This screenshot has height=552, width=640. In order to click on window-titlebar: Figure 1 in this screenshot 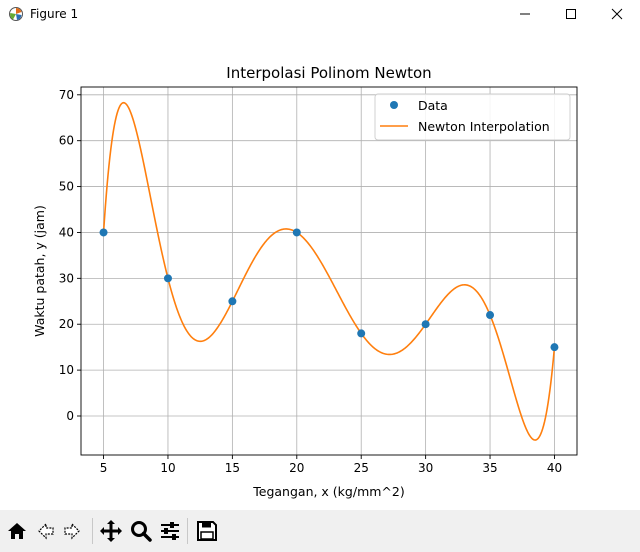, I will do `click(320, 14)`.